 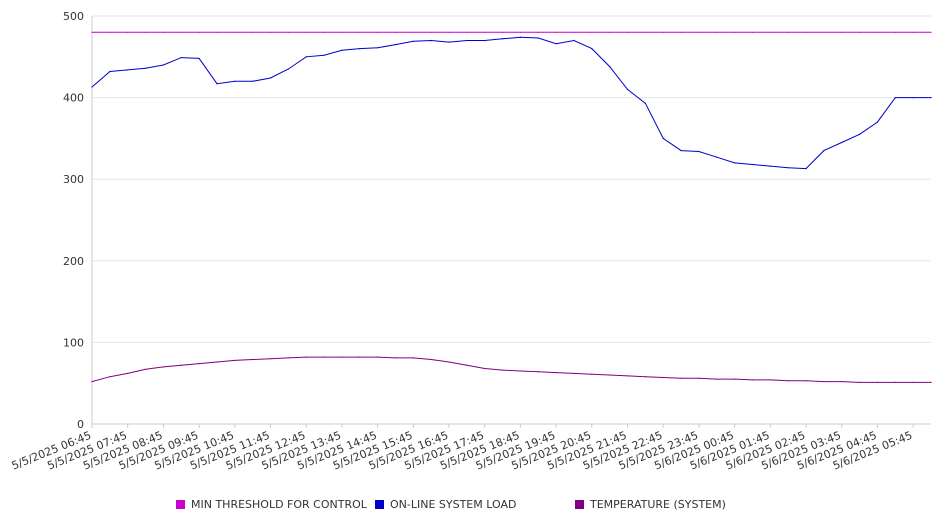 I want to click on legend-label: TEMPERATURE (SYSTEM), so click(x=658, y=504).